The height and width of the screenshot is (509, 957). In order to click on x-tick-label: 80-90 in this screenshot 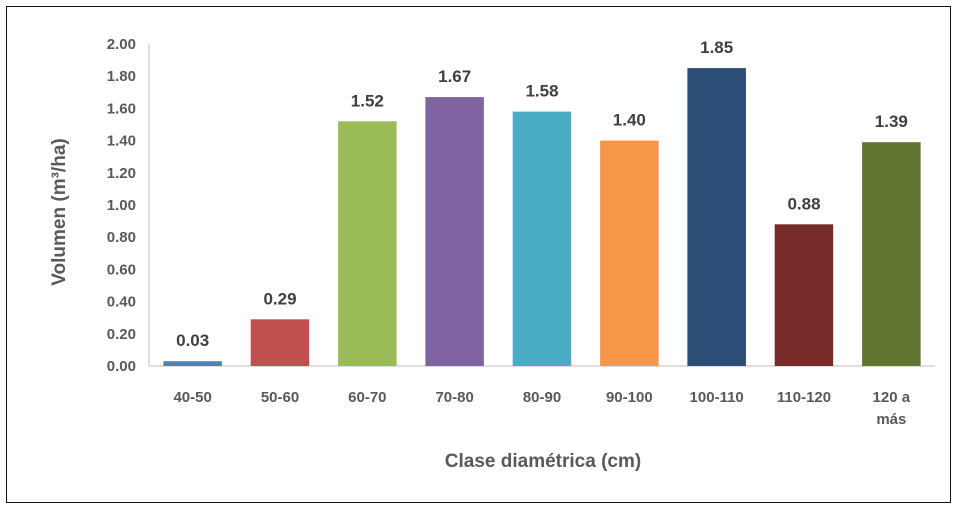, I will do `click(542, 397)`.